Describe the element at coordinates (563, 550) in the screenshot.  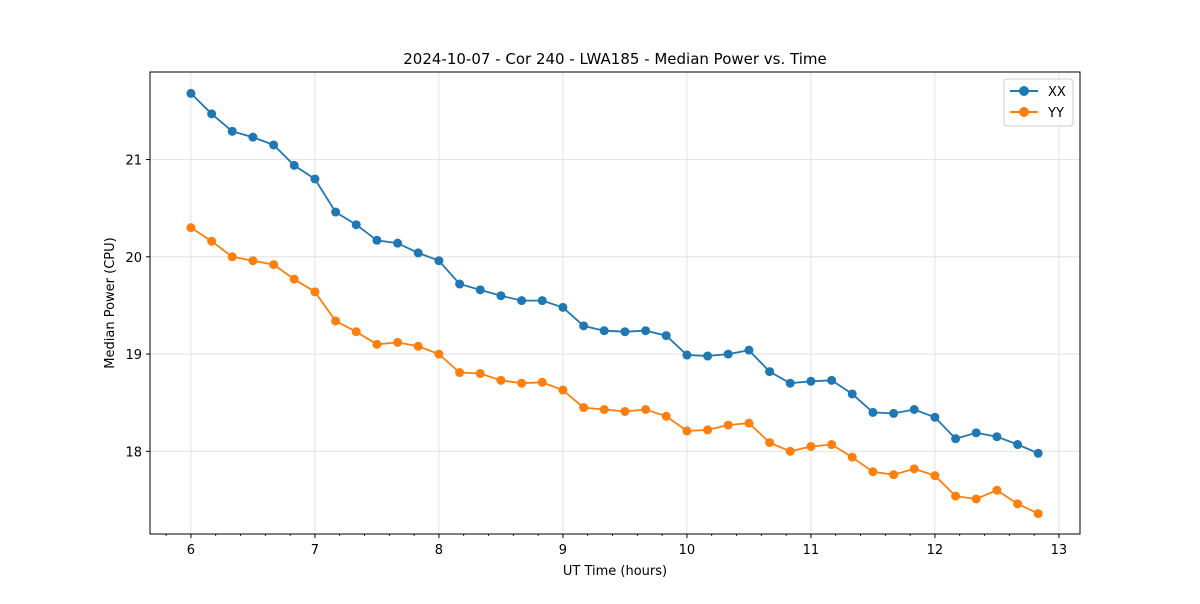
I see `x-tick-label: 9` at that location.